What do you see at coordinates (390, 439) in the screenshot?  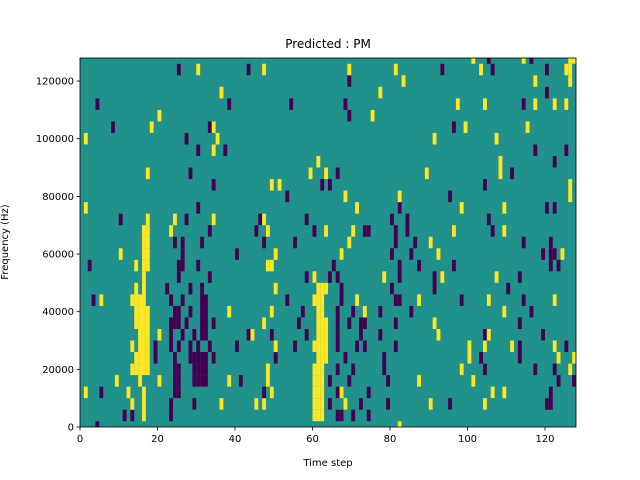 I see `x-tick-label: 80` at bounding box center [390, 439].